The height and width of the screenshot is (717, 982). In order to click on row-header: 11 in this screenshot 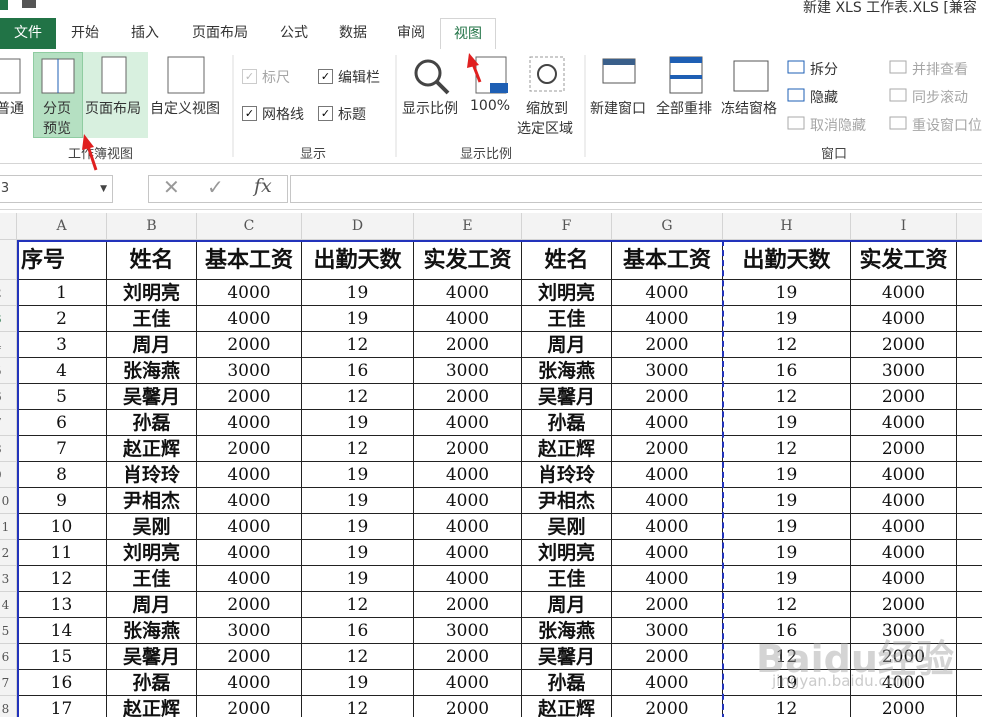, I will do `click(8, 527)`.